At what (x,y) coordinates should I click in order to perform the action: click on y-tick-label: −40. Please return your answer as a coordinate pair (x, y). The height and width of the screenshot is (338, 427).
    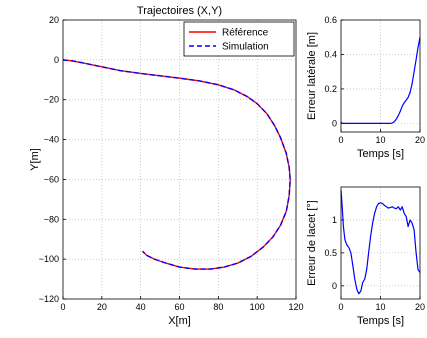
    Looking at the image, I should click on (51, 140).